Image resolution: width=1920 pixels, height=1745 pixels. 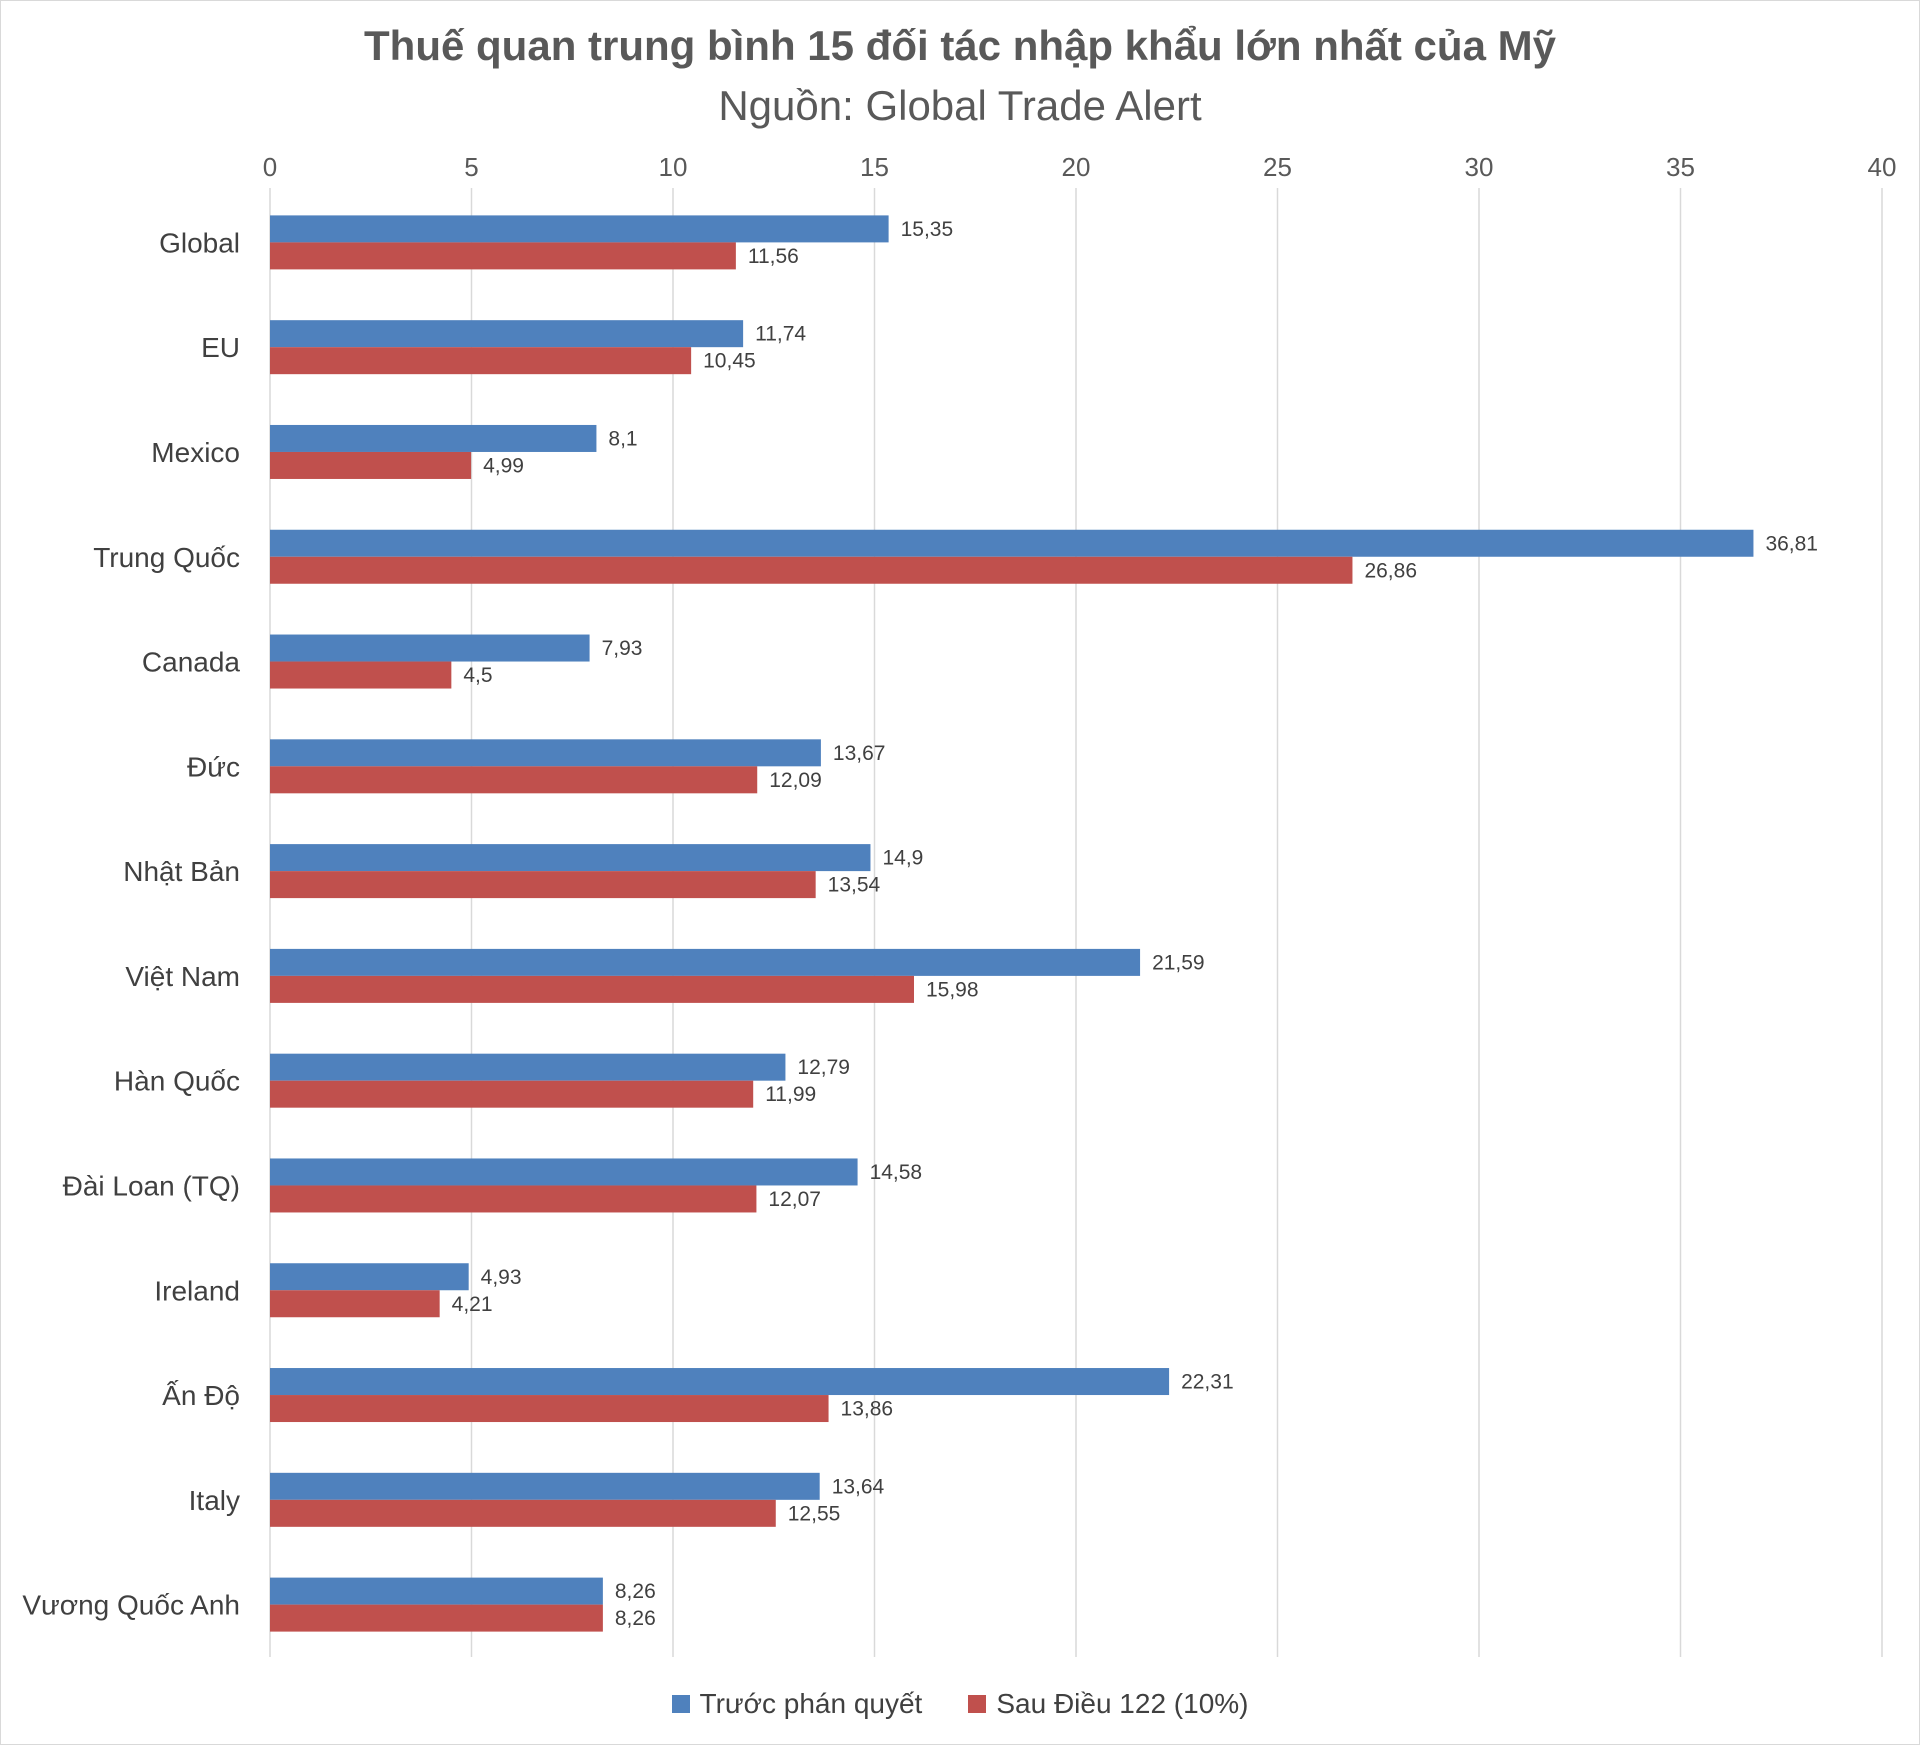 What do you see at coordinates (635, 1591) in the screenshot?
I see `data-label-series-1: 8,26` at bounding box center [635, 1591].